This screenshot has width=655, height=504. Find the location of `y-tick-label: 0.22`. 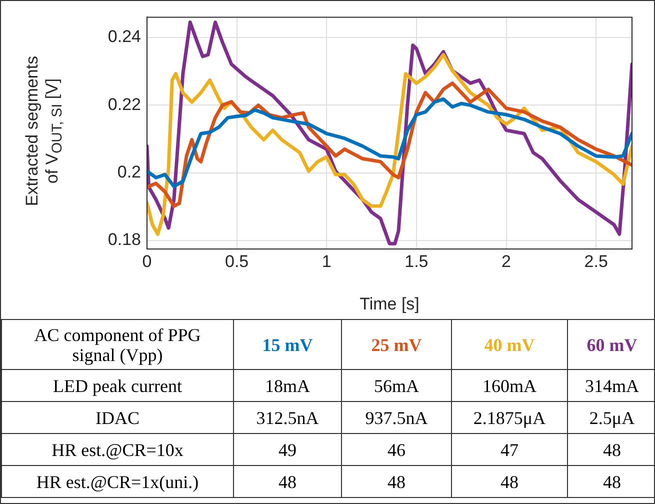

y-tick-label: 0.22 is located at coordinates (124, 104).